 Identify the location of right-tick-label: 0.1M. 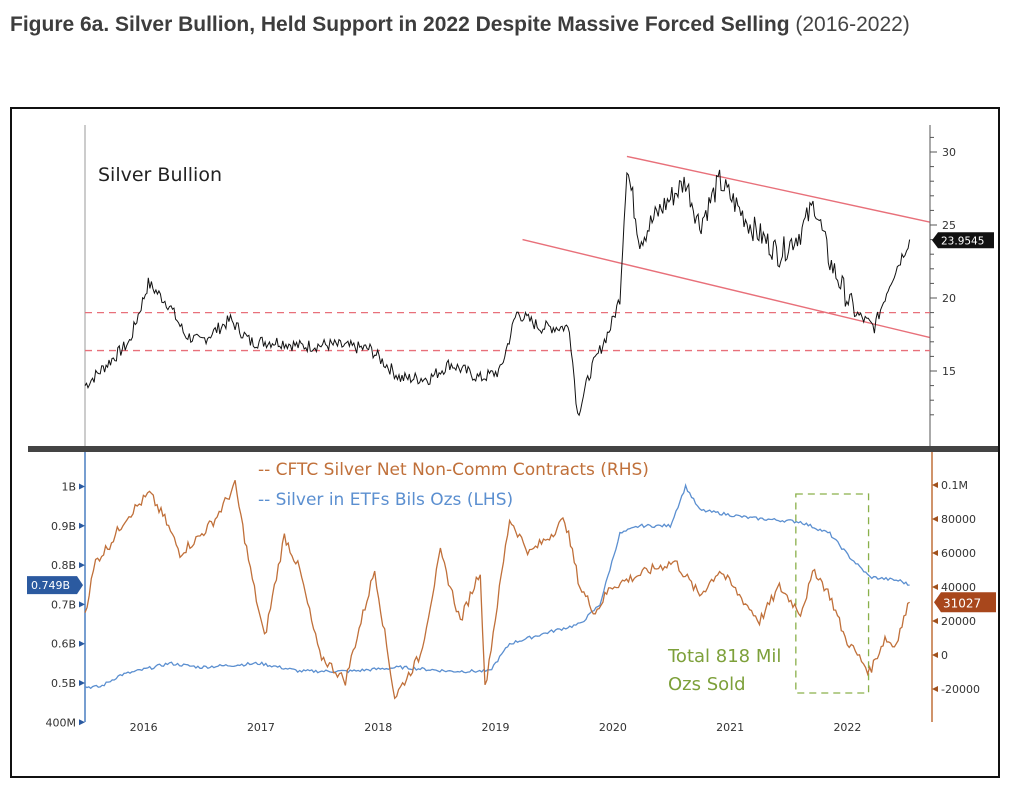
(954, 485).